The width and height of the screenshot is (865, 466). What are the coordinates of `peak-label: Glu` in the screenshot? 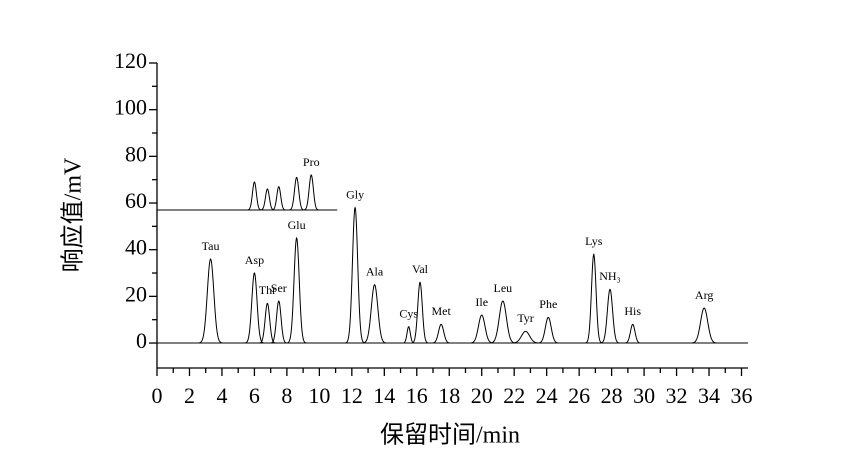 It's located at (297, 225).